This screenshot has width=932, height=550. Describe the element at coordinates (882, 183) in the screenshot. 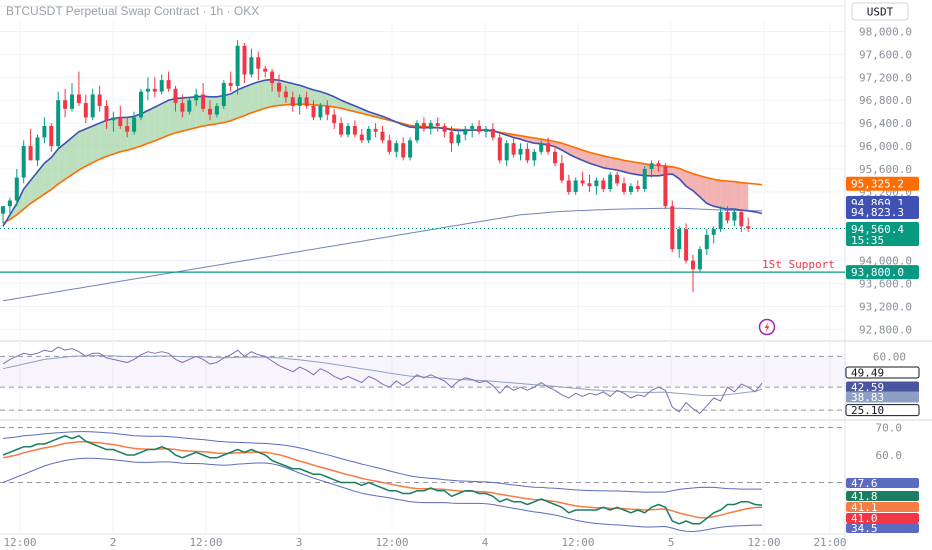

I see `ema-slow-price-tag: 95,325.2` at that location.